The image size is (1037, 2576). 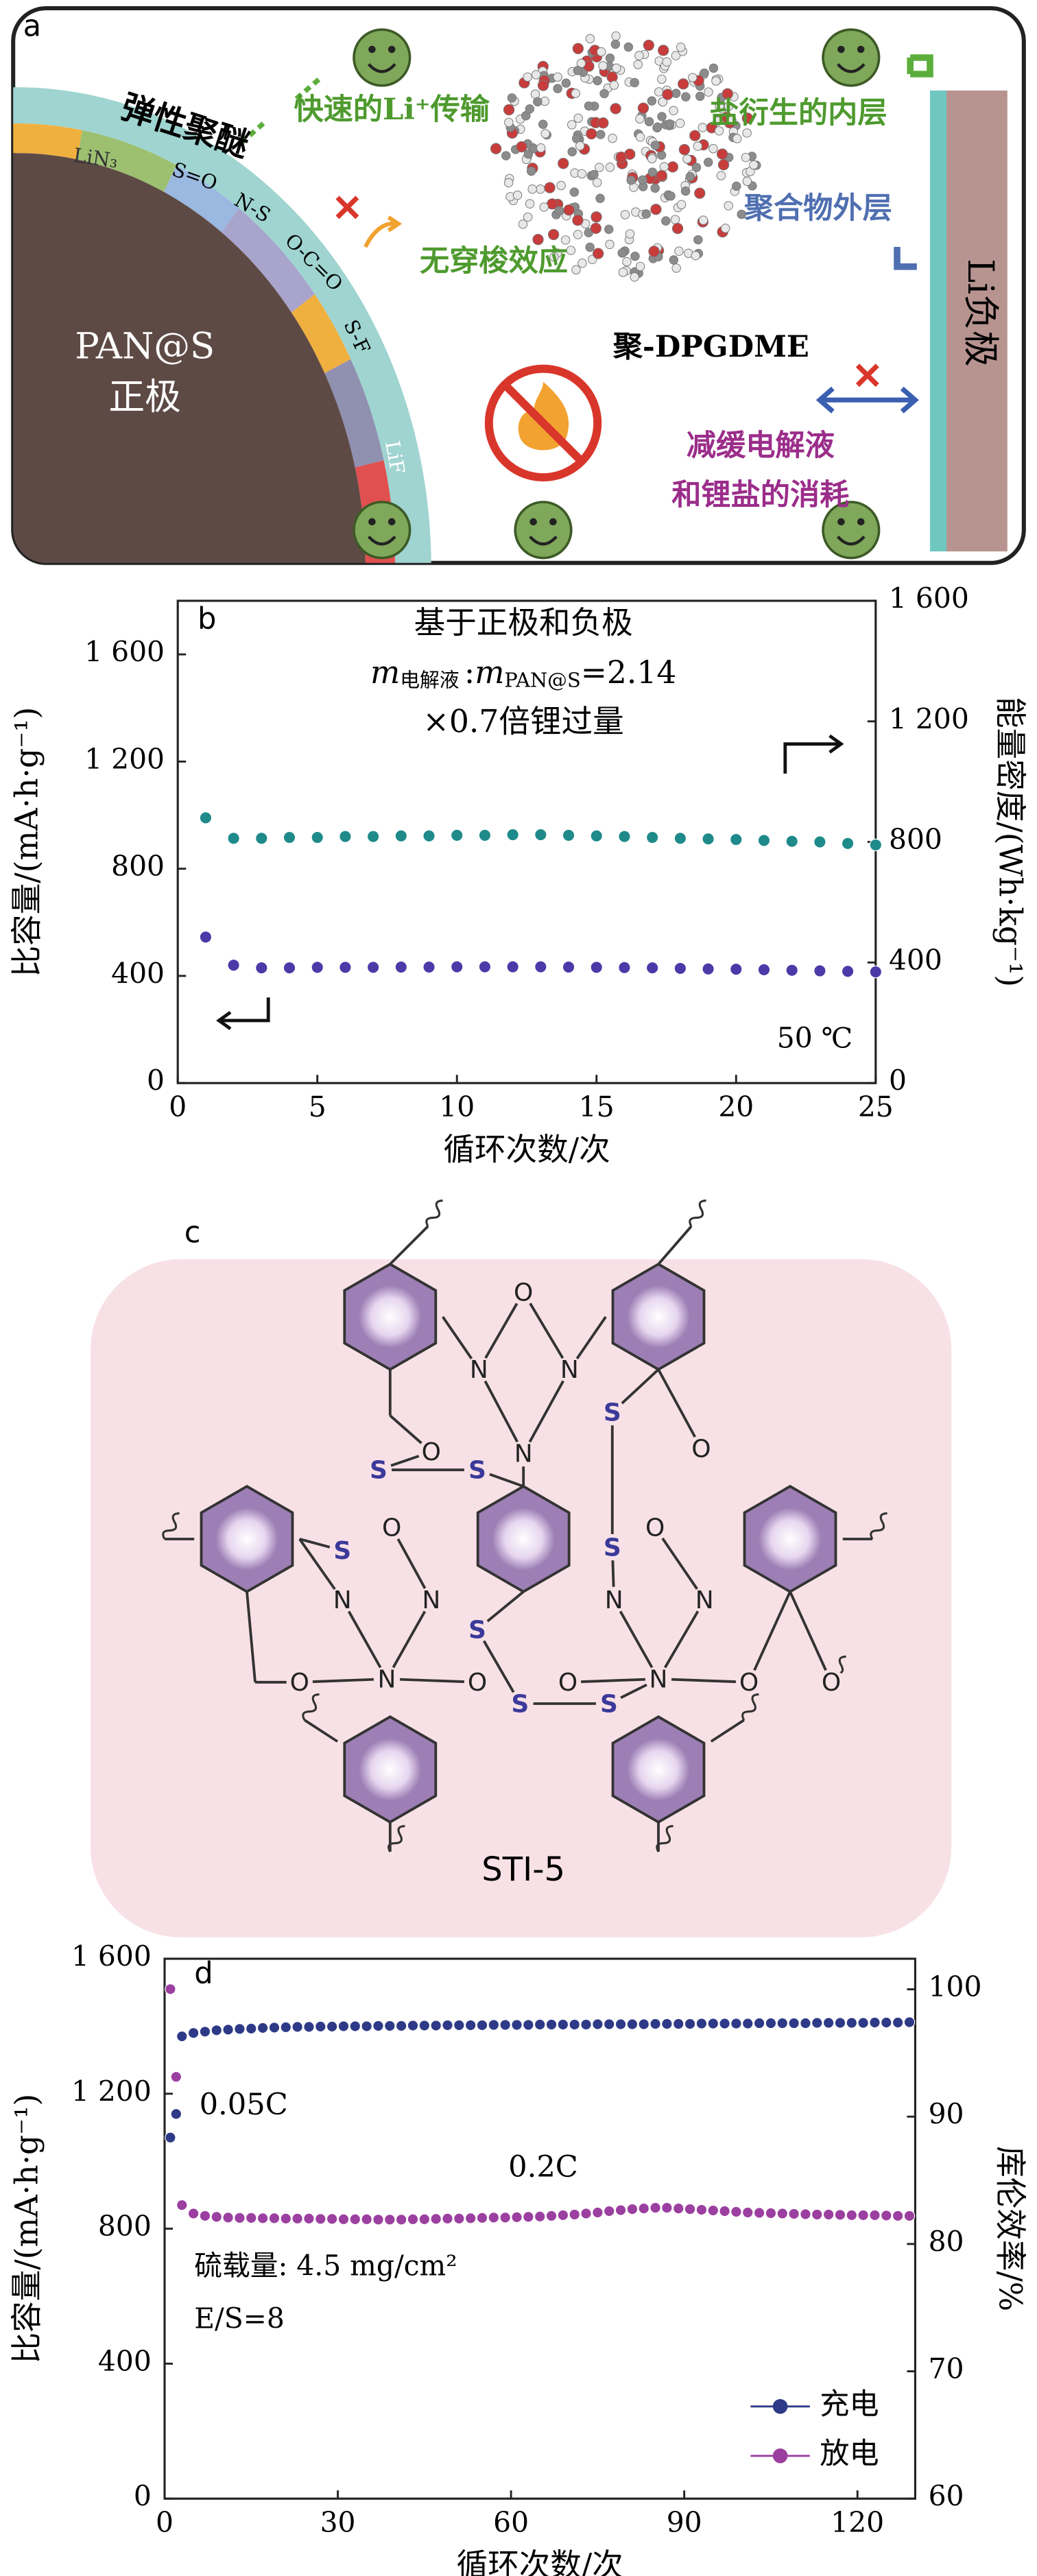 I want to click on slash, so click(x=543, y=423).